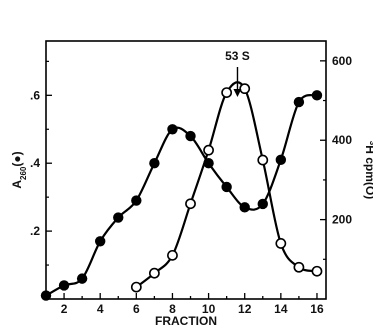 This screenshot has height=329, width=373. I want to click on x-tick-label: 14, so click(281, 309).